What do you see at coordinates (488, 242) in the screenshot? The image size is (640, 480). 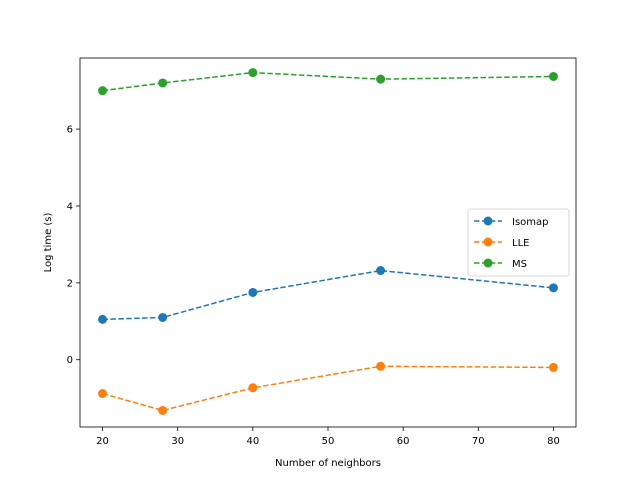 I see `legend-marker-lle` at bounding box center [488, 242].